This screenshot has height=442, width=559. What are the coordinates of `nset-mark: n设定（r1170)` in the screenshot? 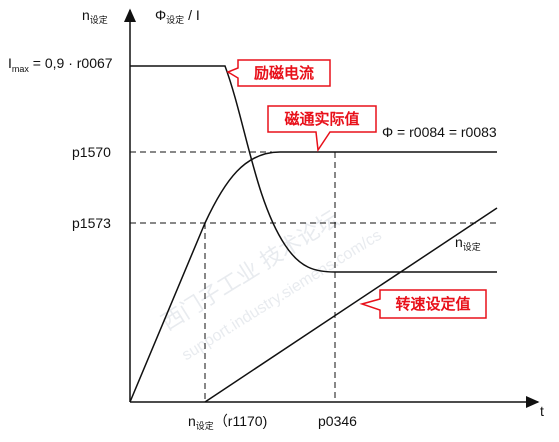 It's located at (227, 422).